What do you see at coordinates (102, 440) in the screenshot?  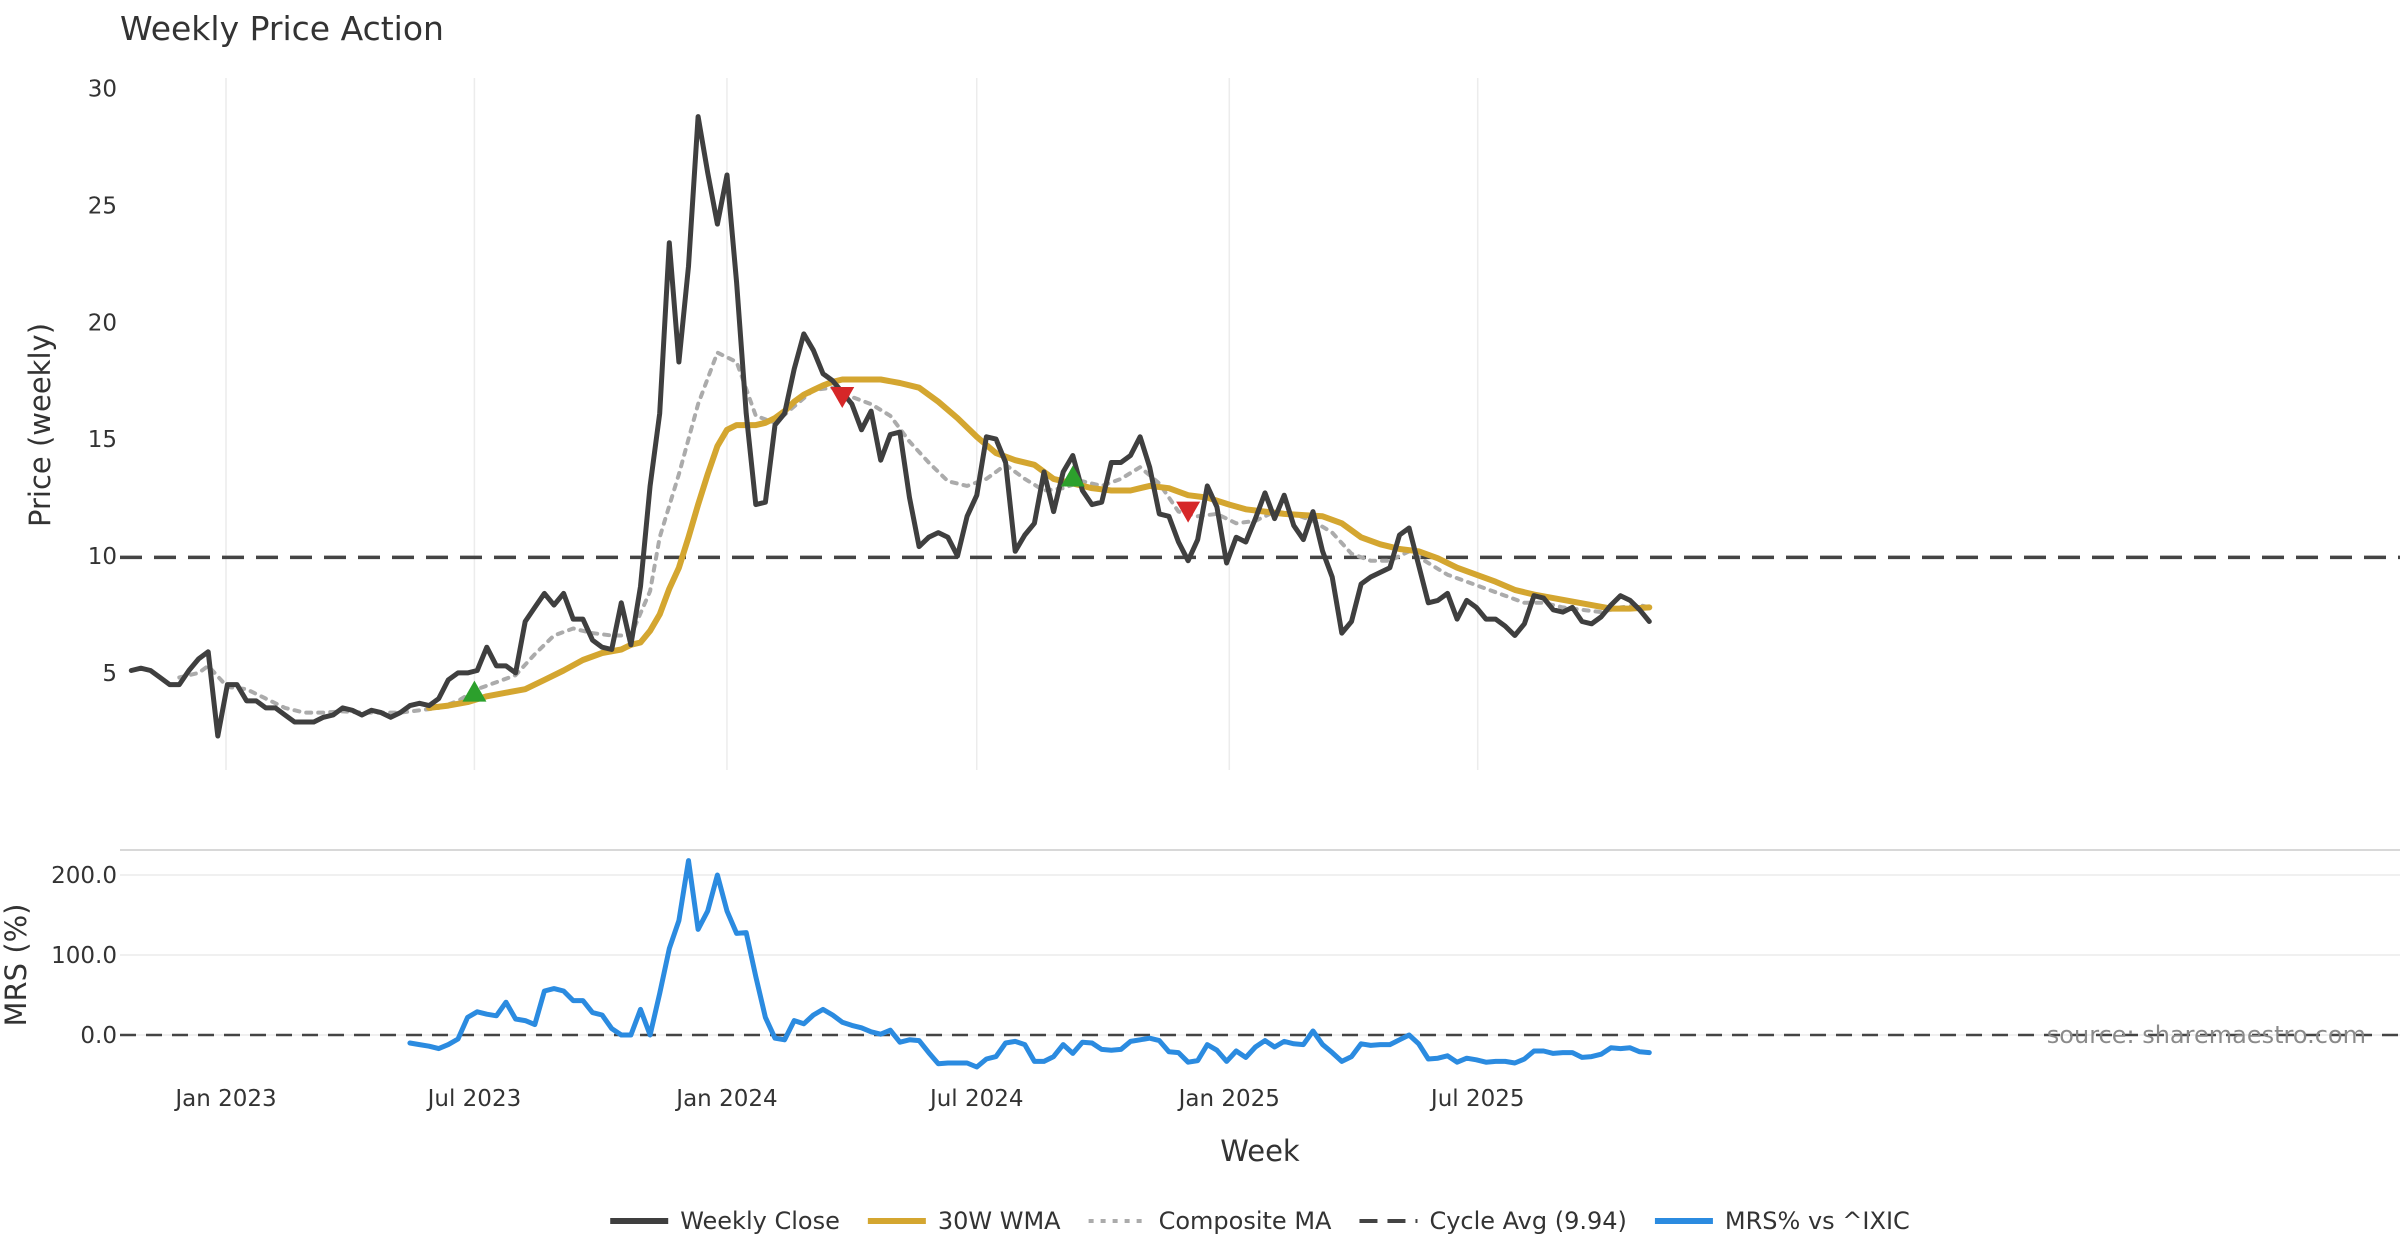 I see `price-y-tick-label: 15` at bounding box center [102, 440].